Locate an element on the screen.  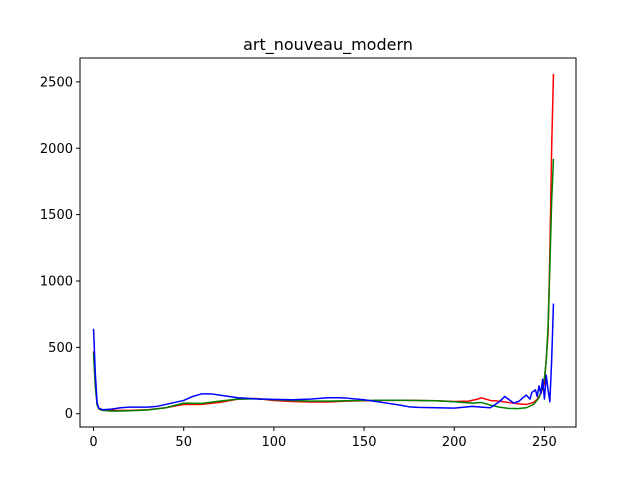
y-tick-label: 1500 is located at coordinates (56, 215).